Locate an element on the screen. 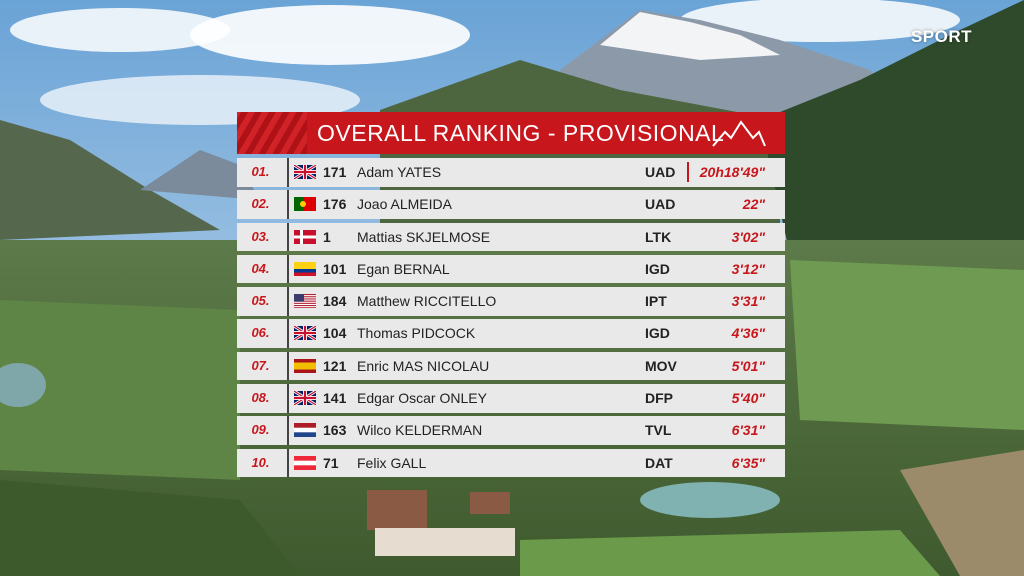 Image resolution: width=1024 pixels, height=576 pixels. nl-flag-icon is located at coordinates (305, 430).